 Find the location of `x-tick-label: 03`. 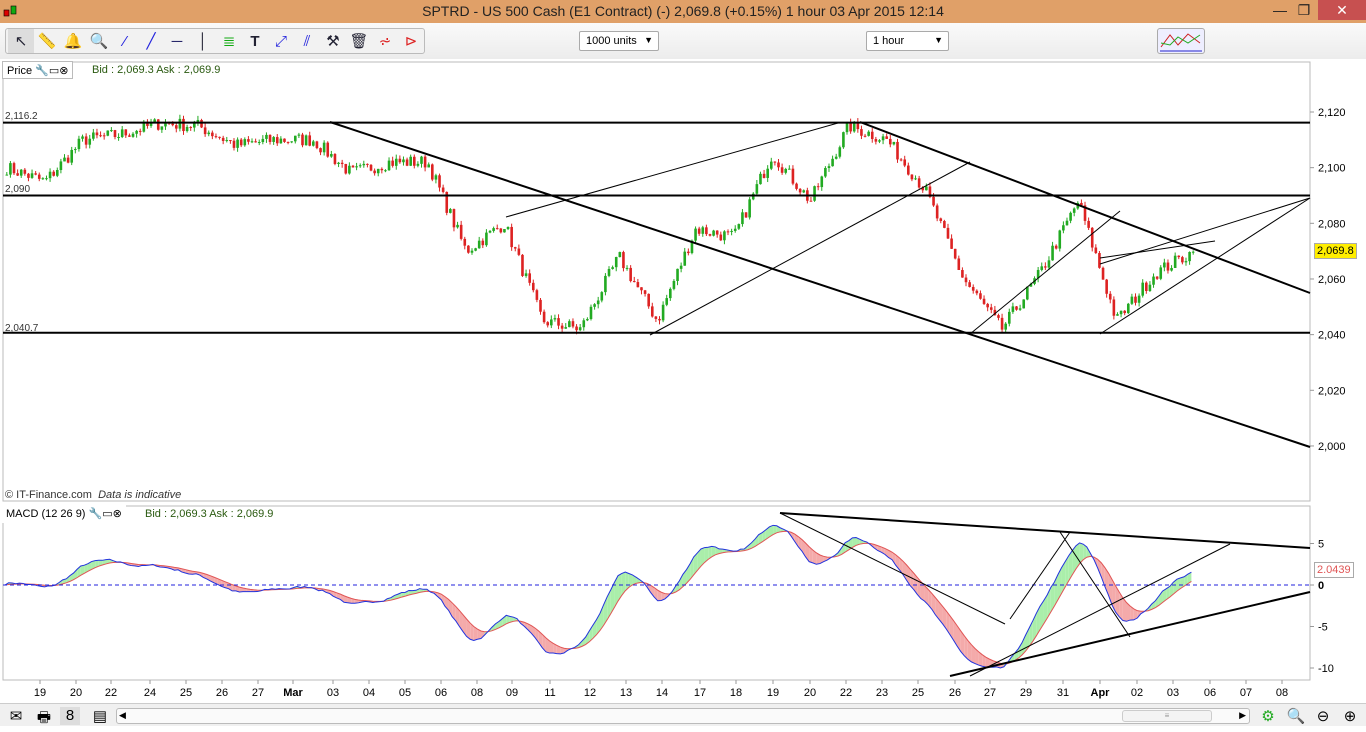

x-tick-label: 03 is located at coordinates (1173, 693).